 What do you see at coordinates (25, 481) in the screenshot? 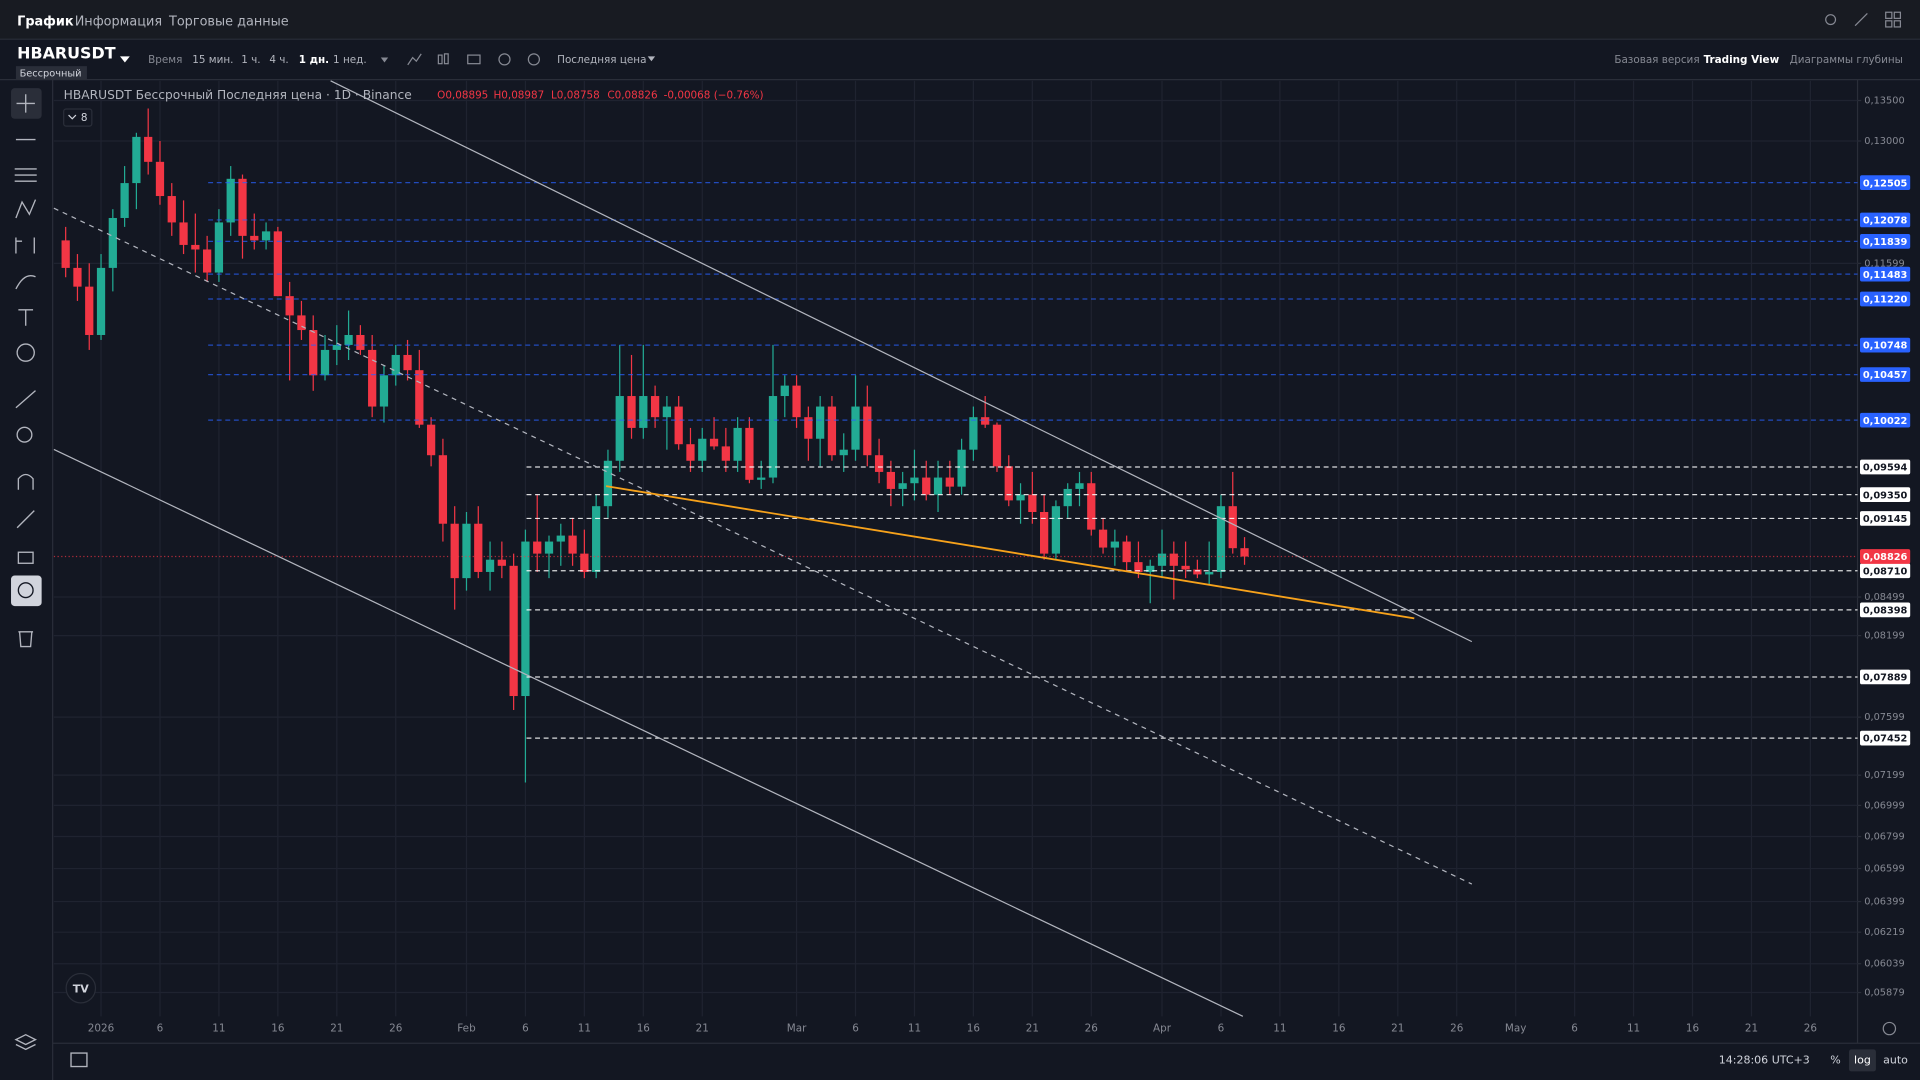
I see `magnet-tool` at bounding box center [25, 481].